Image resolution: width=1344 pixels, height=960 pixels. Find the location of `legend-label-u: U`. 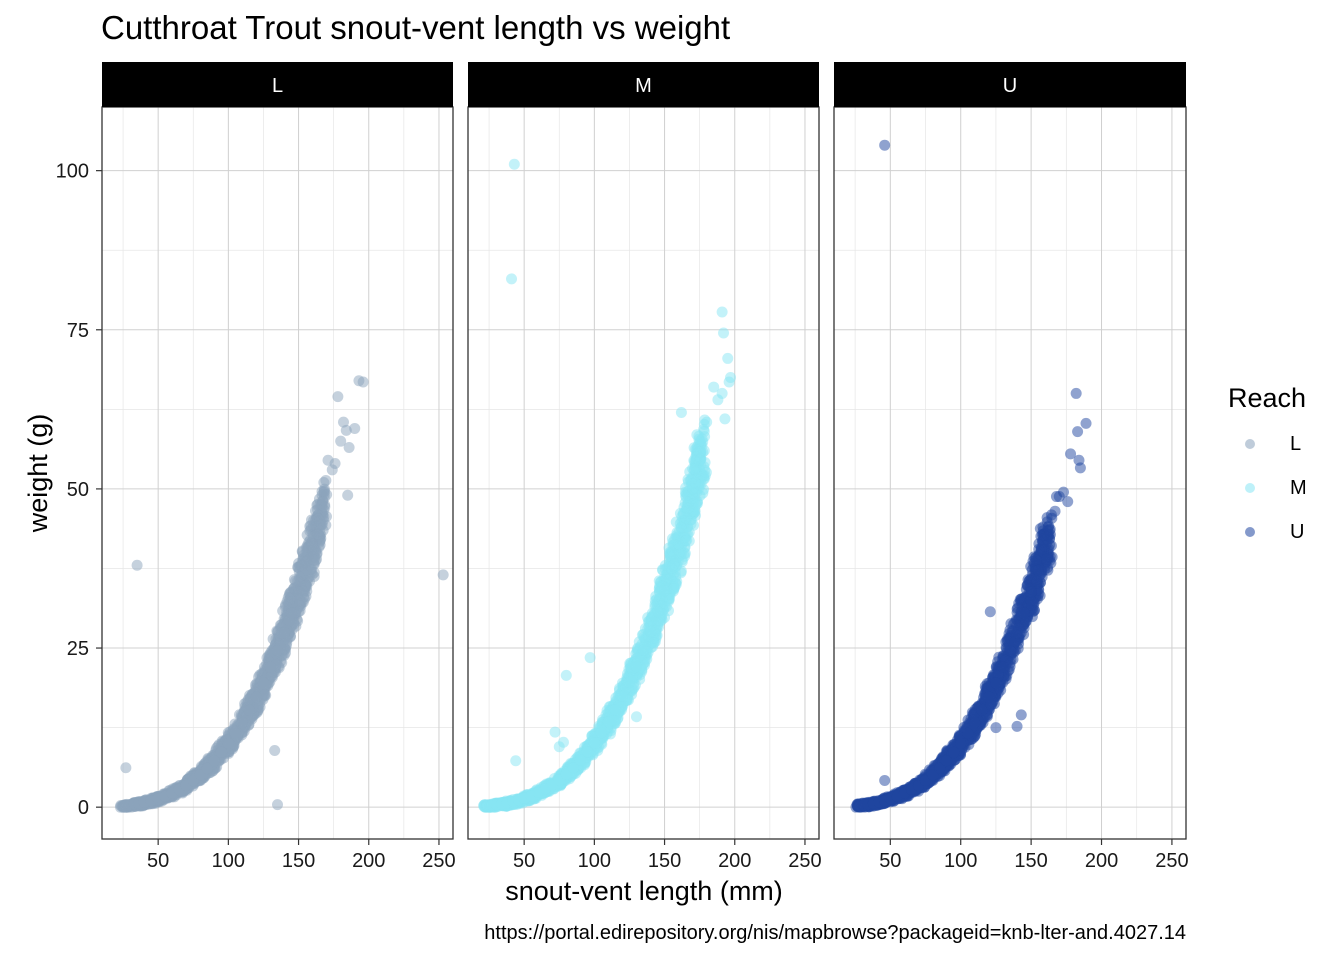

legend-label-u: U is located at coordinates (1297, 531).